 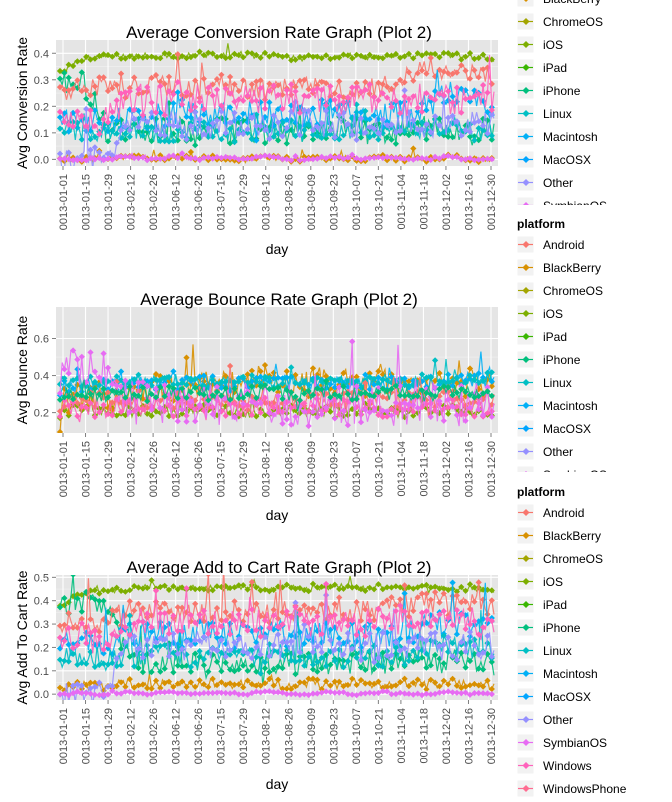 I want to click on legend-item-symbianos: SymbianOS, so click(x=561, y=468).